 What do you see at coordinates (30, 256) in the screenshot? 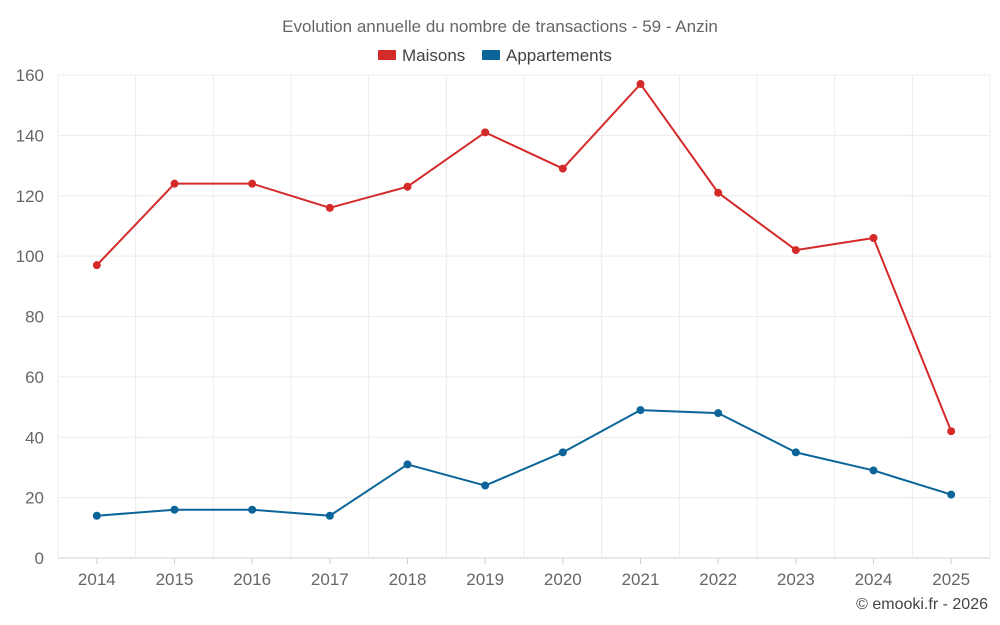
I see `y-tick-label: 100` at bounding box center [30, 256].